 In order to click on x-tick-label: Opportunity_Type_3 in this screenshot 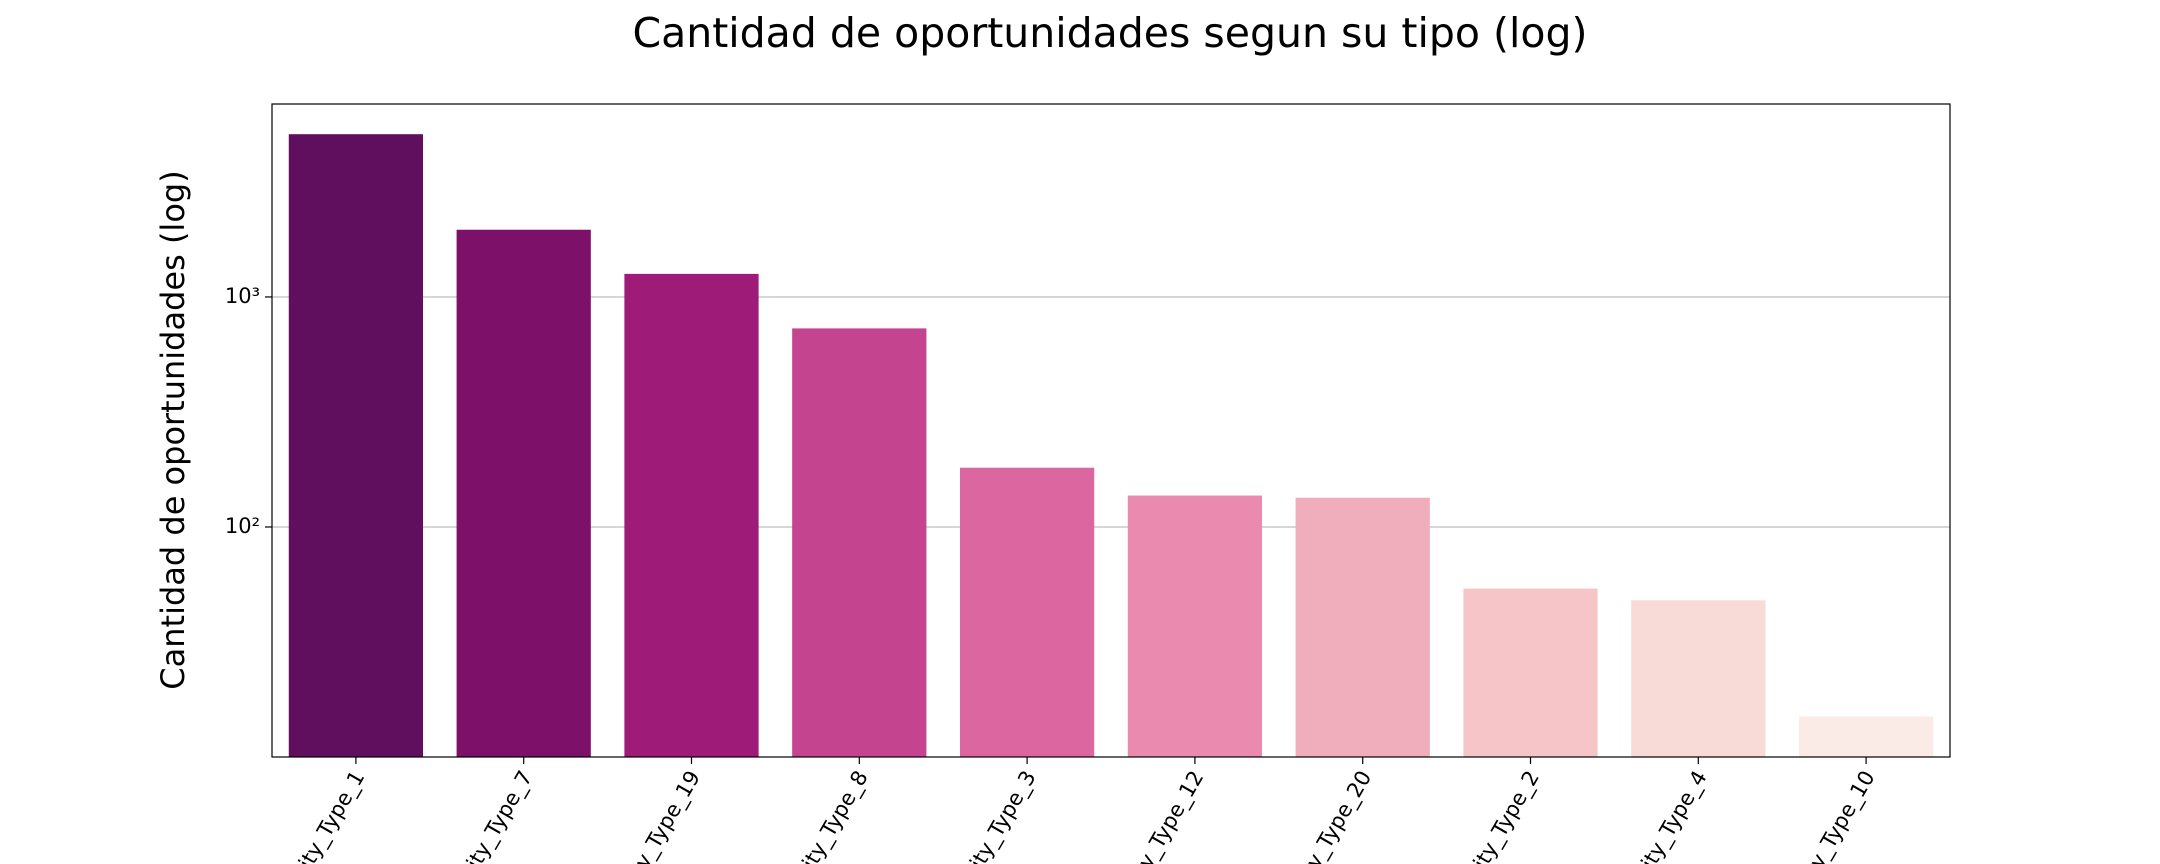, I will do `click(979, 815)`.